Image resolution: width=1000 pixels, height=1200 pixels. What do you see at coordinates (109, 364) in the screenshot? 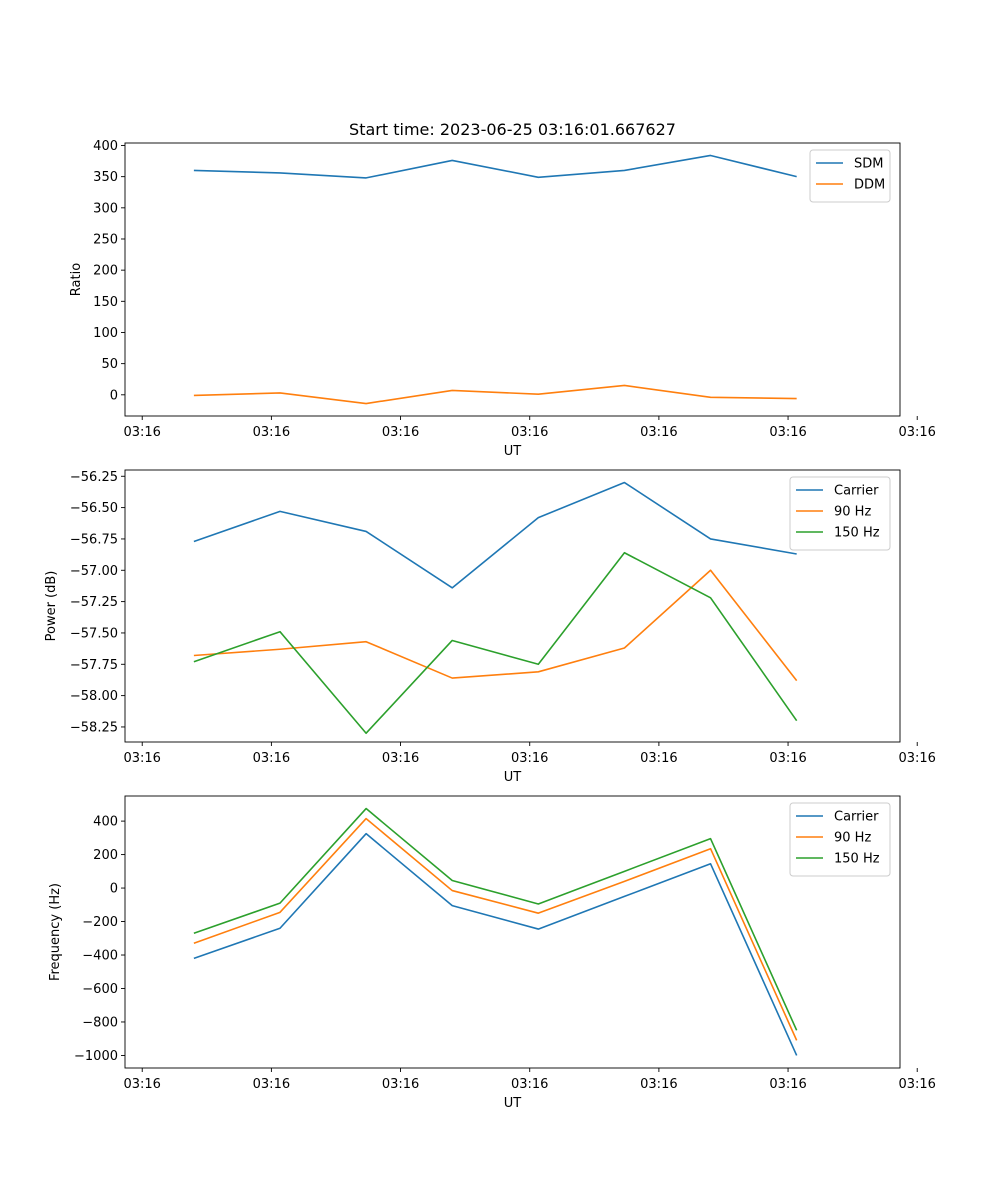
I see `y-tick-label: 50` at bounding box center [109, 364].